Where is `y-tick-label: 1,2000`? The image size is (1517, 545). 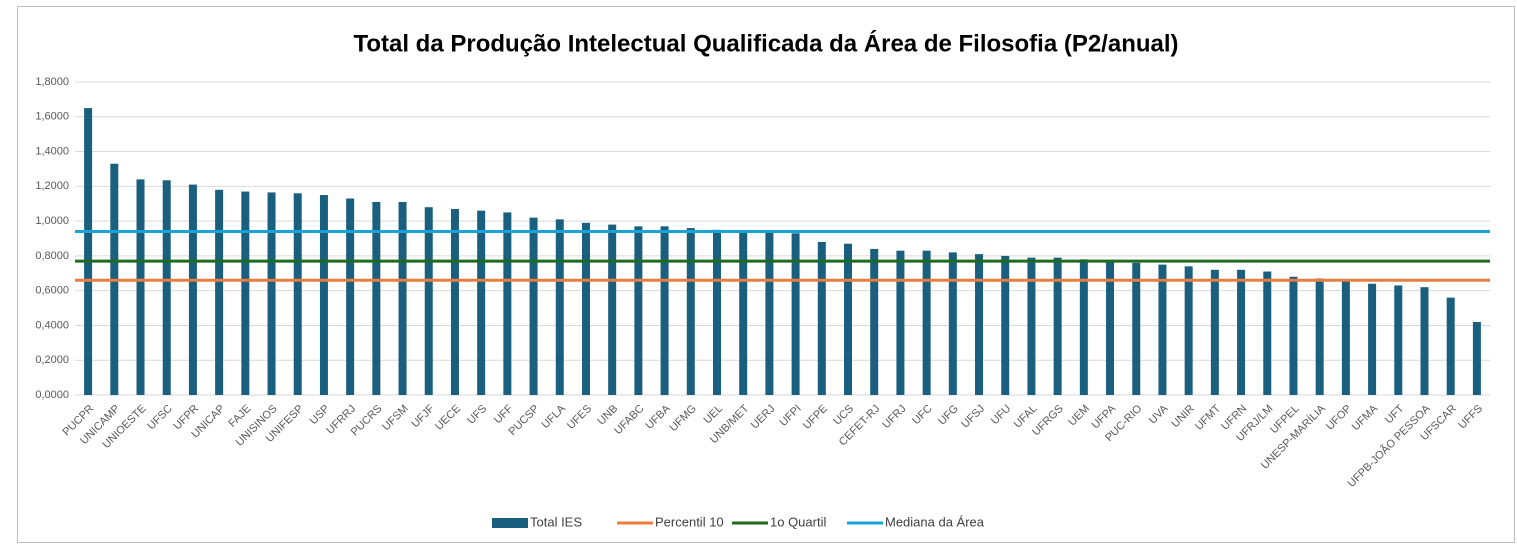
y-tick-label: 1,2000 is located at coordinates (52, 186).